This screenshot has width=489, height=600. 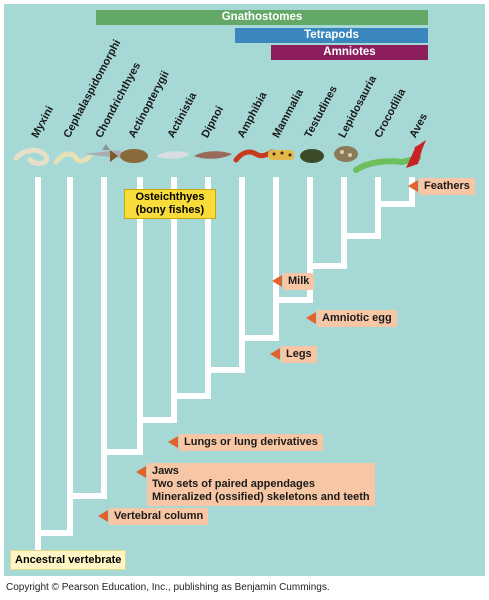 What do you see at coordinates (349, 52) in the screenshot?
I see `amniotes-bar: Amniotes` at bounding box center [349, 52].